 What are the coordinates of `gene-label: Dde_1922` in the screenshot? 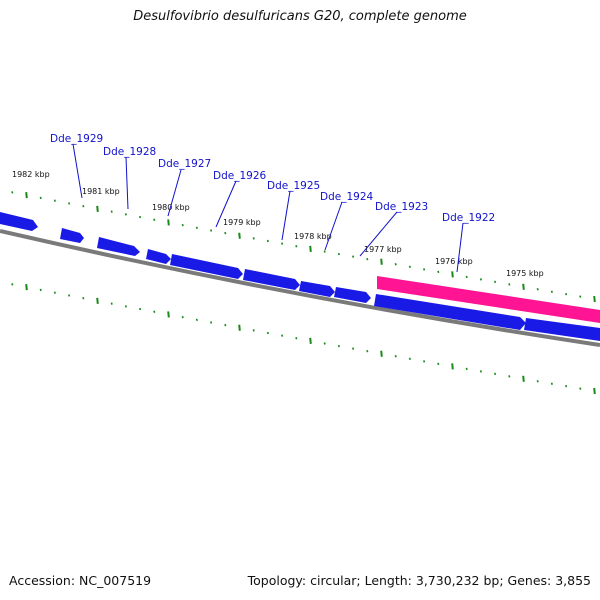 It's located at (468, 218).